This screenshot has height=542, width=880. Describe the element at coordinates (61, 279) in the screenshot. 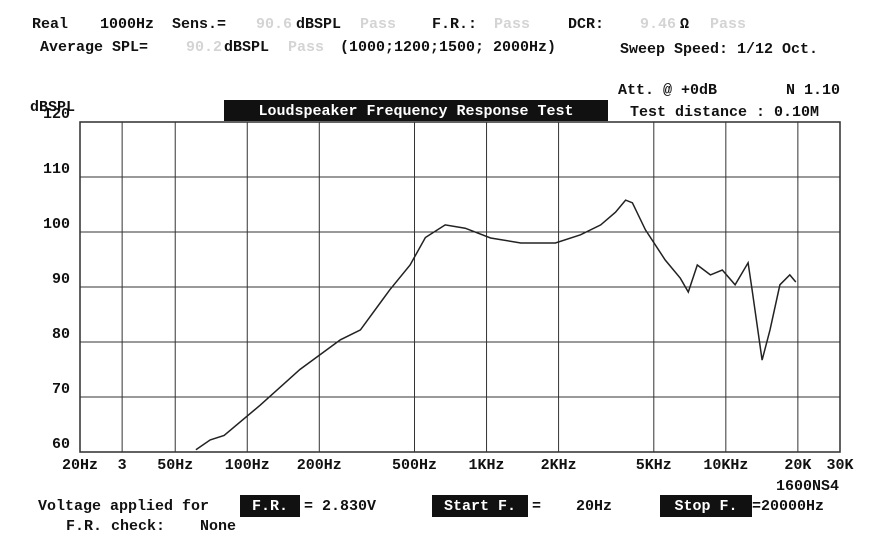

I see `y-tick-label: 90` at that location.